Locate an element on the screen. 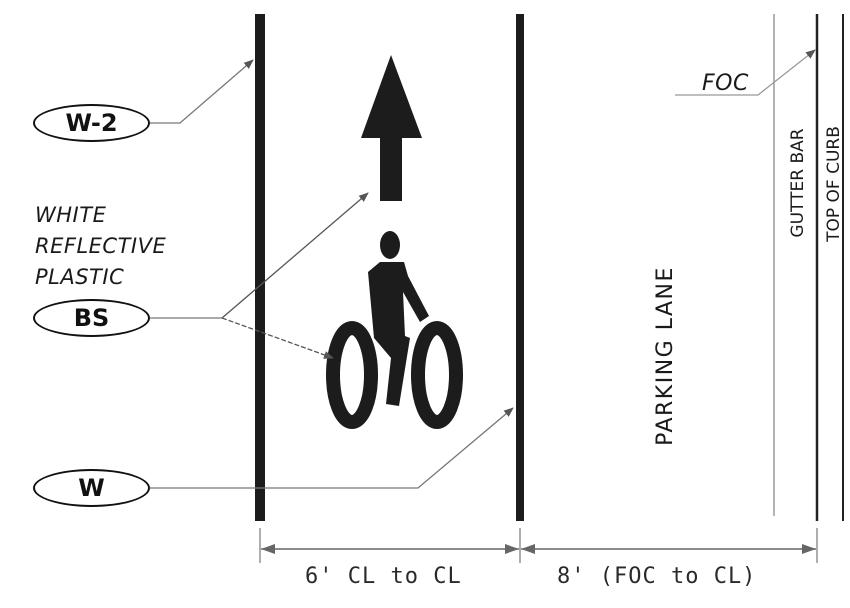  top-of-curb-label: TOP OF CURB is located at coordinates (834, 184).